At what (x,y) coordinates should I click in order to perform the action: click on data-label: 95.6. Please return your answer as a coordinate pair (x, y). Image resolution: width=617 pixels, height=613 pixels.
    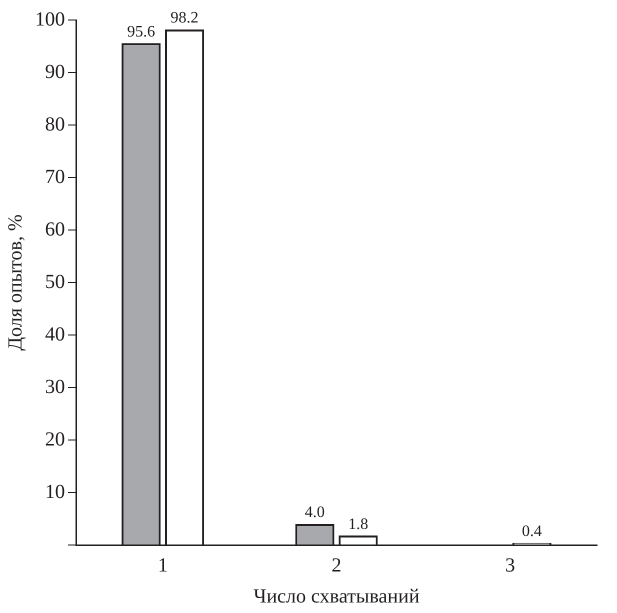
    Looking at the image, I should click on (141, 31).